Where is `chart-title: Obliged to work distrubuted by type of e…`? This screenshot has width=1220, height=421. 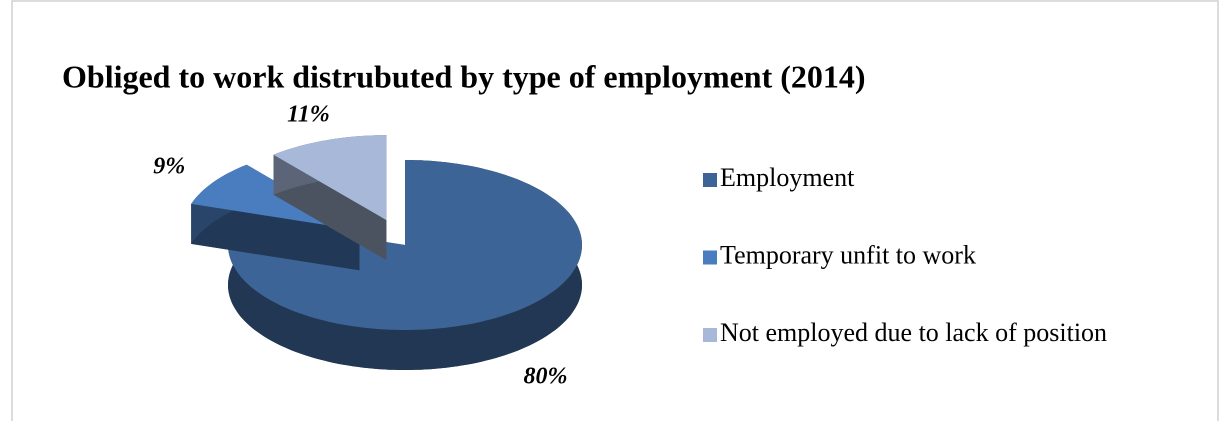 chart-title: Obliged to work distrubuted by type of e… is located at coordinates (464, 76).